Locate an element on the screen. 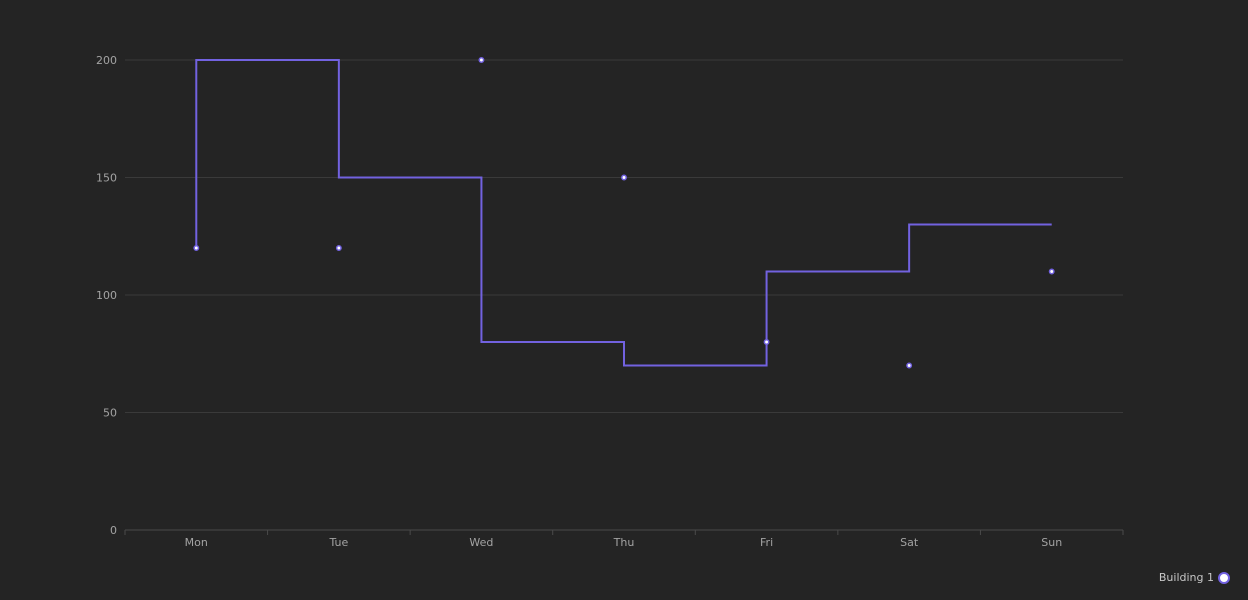 The image size is (1248, 600). y-tick-label: 50 is located at coordinates (110, 413).